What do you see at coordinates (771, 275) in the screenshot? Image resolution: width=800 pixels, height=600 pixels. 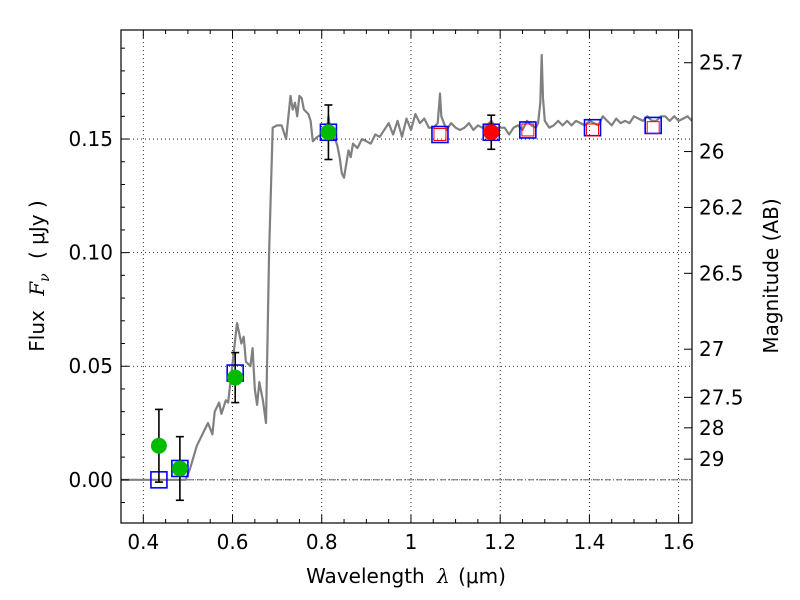 I see `y2-axis-label: Magnitude (AB)` at bounding box center [771, 275].